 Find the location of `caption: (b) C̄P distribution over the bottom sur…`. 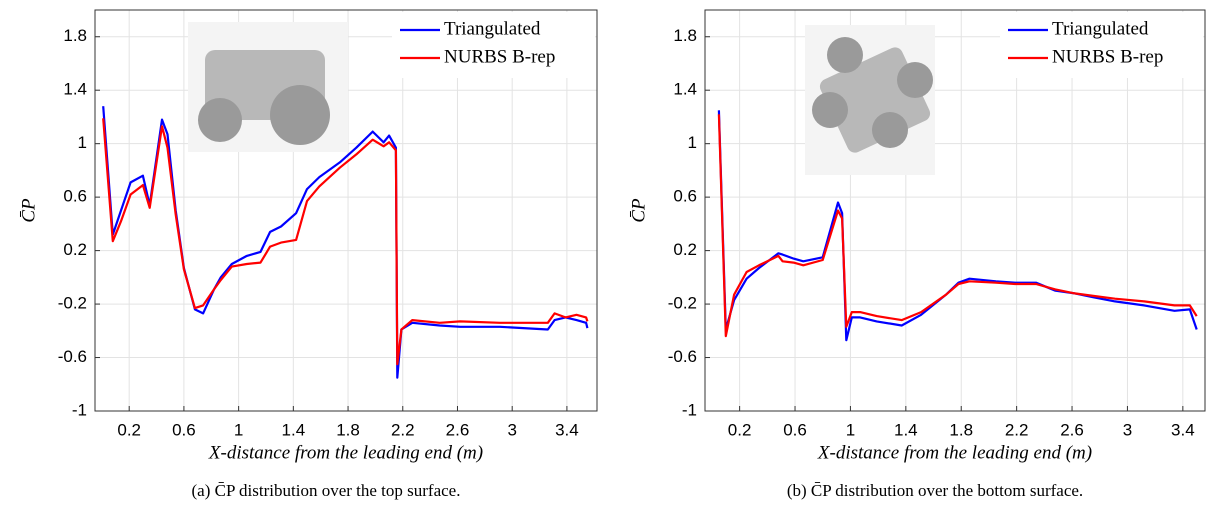

caption: (b) C̄P distribution over the bottom sur… is located at coordinates (935, 490).